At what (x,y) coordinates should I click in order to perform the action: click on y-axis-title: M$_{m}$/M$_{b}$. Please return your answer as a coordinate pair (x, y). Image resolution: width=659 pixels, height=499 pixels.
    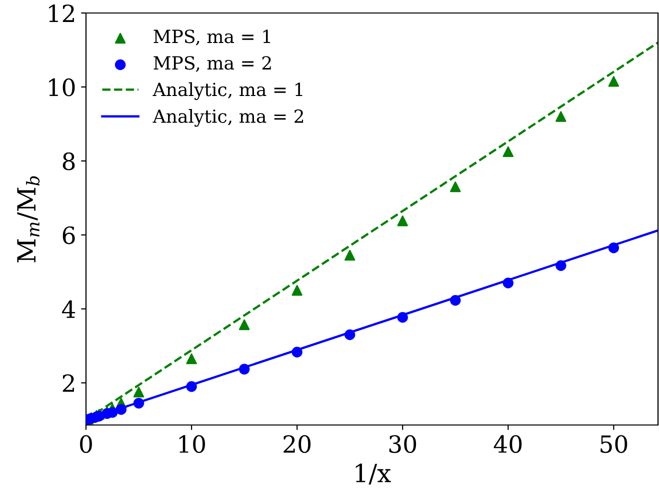
    Looking at the image, I should click on (28, 219).